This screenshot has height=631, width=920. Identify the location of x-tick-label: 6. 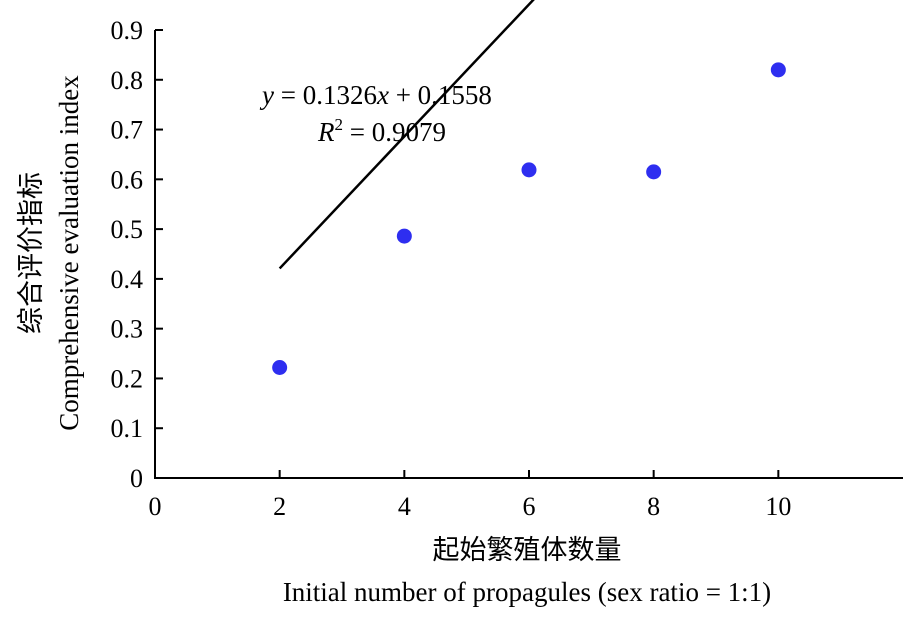
(529, 506).